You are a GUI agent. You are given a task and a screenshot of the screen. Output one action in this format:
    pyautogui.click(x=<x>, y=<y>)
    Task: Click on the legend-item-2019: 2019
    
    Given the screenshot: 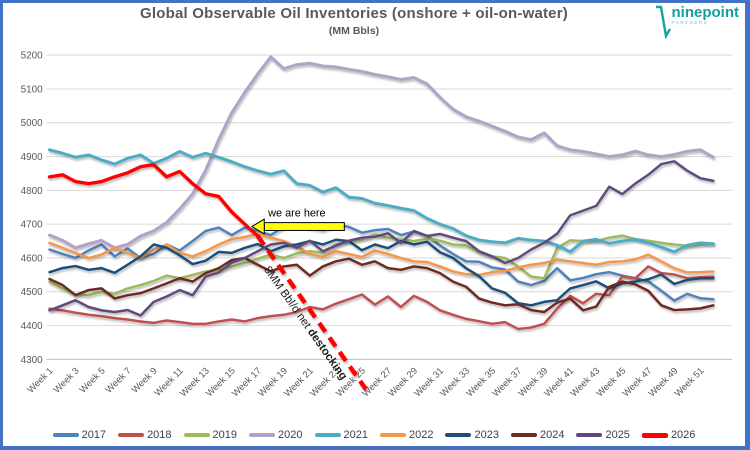 What is the action you would take?
    pyautogui.click(x=210, y=435)
    